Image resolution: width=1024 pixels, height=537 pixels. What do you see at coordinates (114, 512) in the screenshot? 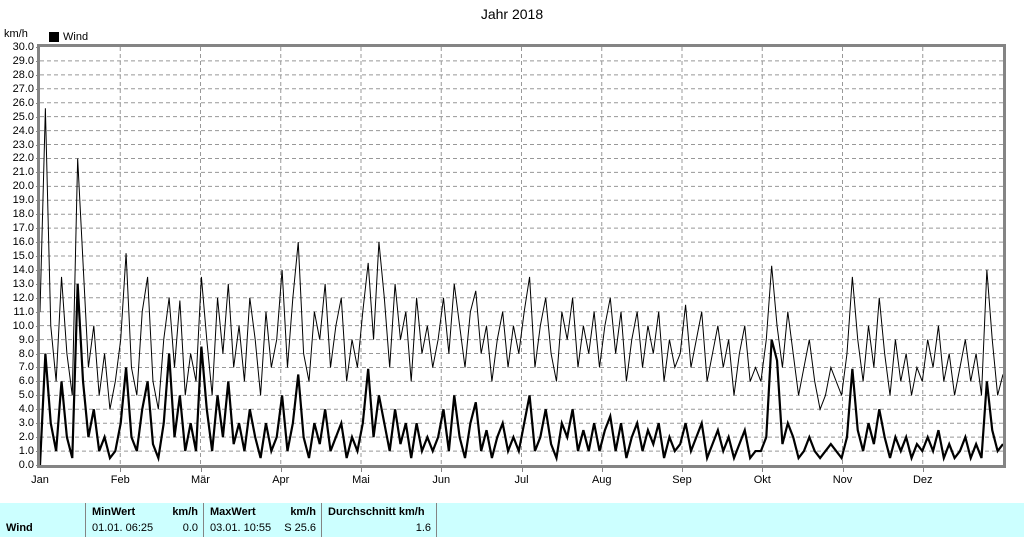
I see `minwert-header: MinWert` at bounding box center [114, 512].